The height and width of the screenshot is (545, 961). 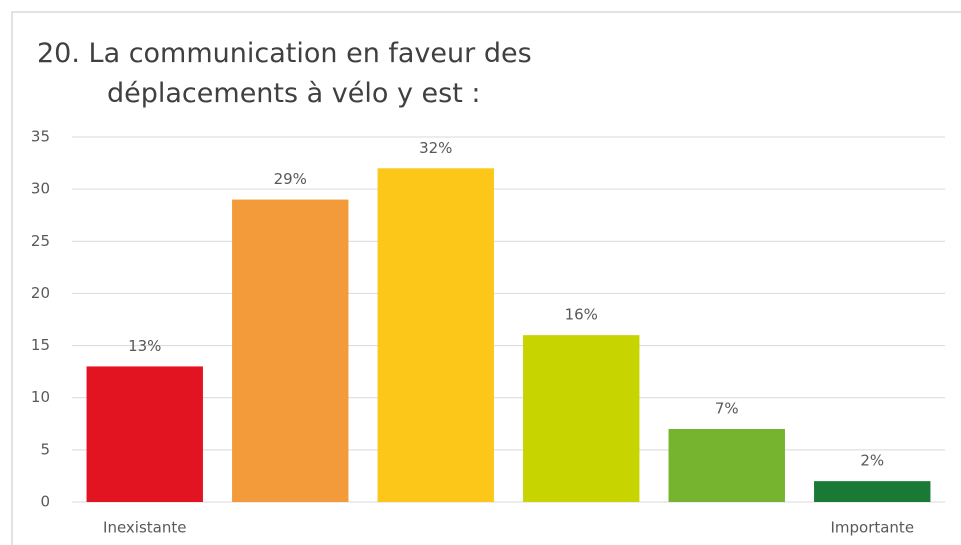 What do you see at coordinates (45, 502) in the screenshot?
I see `y-tick-label: 0` at bounding box center [45, 502].